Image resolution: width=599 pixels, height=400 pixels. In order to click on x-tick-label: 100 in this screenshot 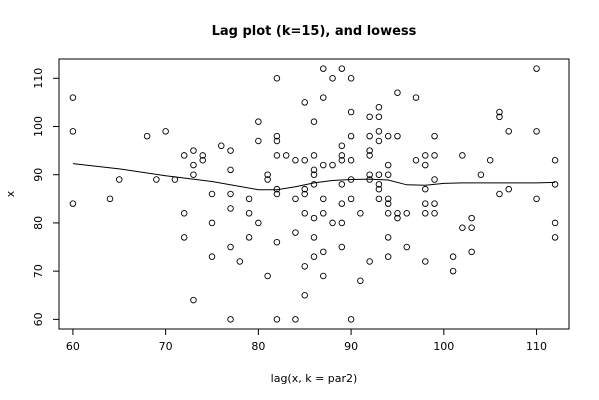, I will do `click(443, 346)`.